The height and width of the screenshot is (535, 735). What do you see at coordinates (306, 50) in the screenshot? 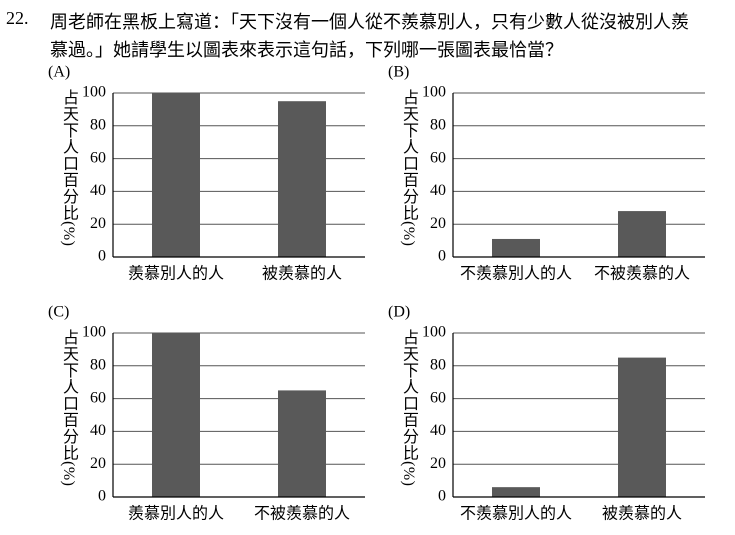
I see `question-line: 慕過。」她請學生以圖表來表示這句話，下列哪一張圖表最恰當？` at bounding box center [306, 50].